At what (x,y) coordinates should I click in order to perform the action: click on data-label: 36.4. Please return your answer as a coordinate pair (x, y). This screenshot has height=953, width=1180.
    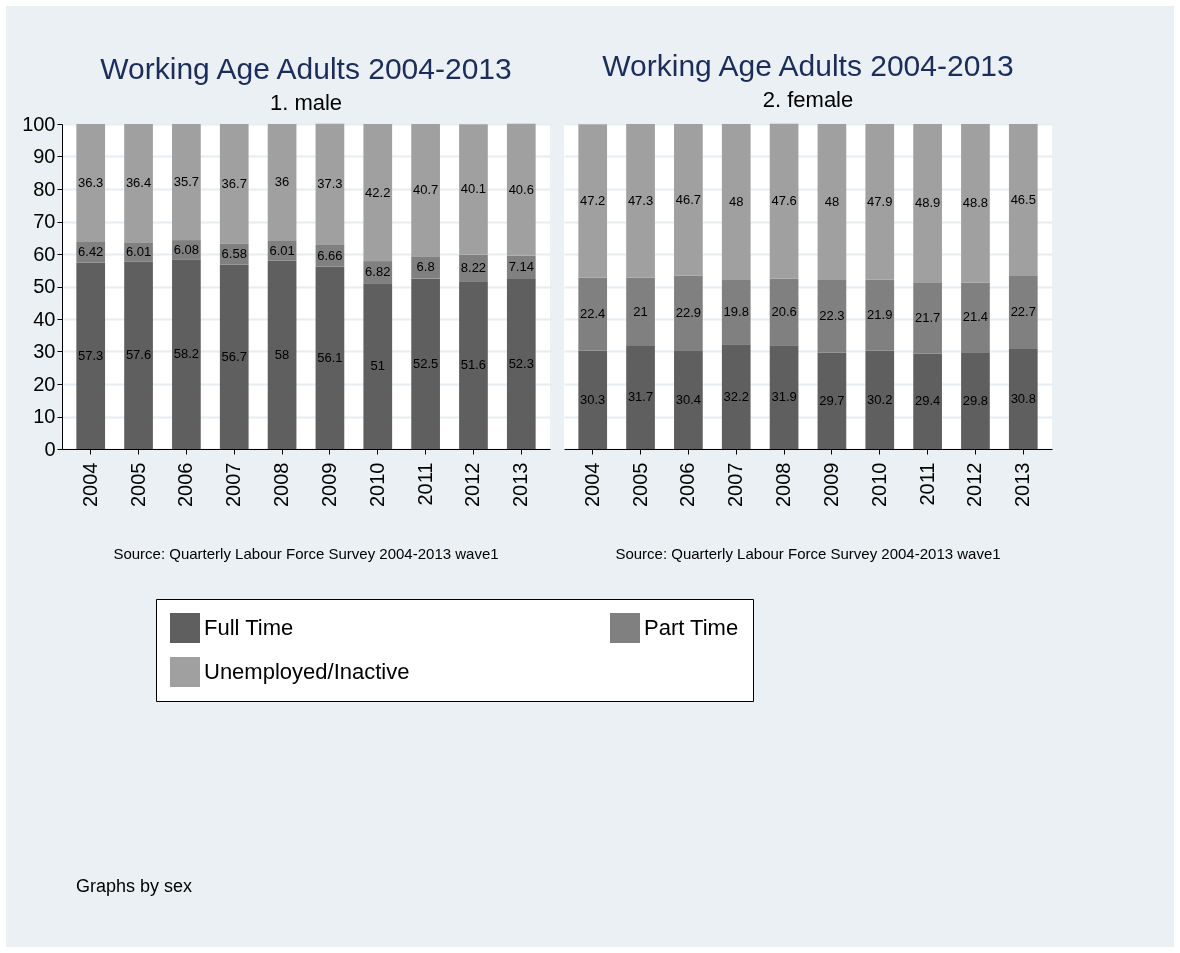
    Looking at the image, I should click on (138, 183).